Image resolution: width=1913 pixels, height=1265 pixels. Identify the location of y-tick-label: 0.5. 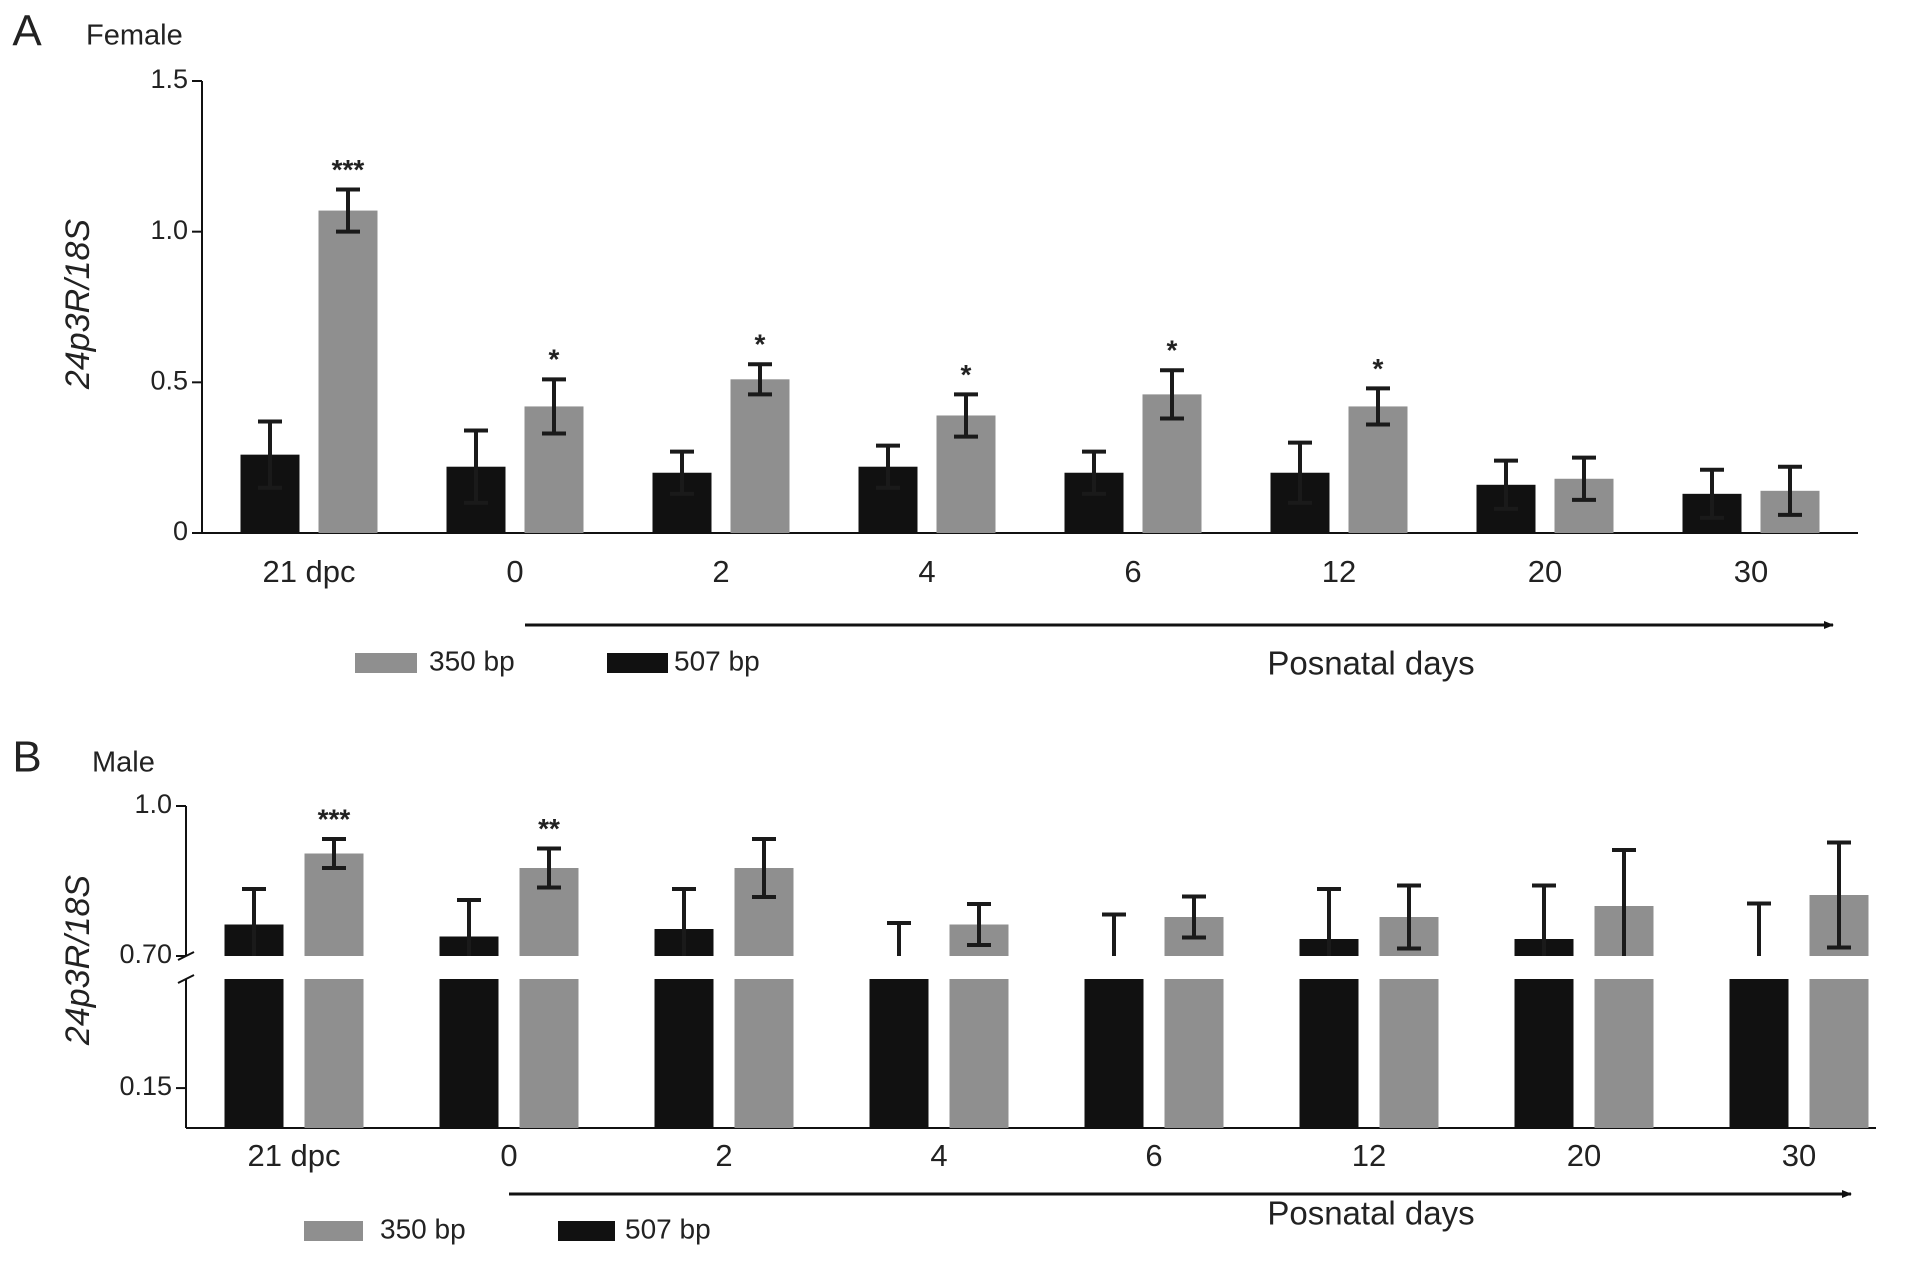
(169, 380).